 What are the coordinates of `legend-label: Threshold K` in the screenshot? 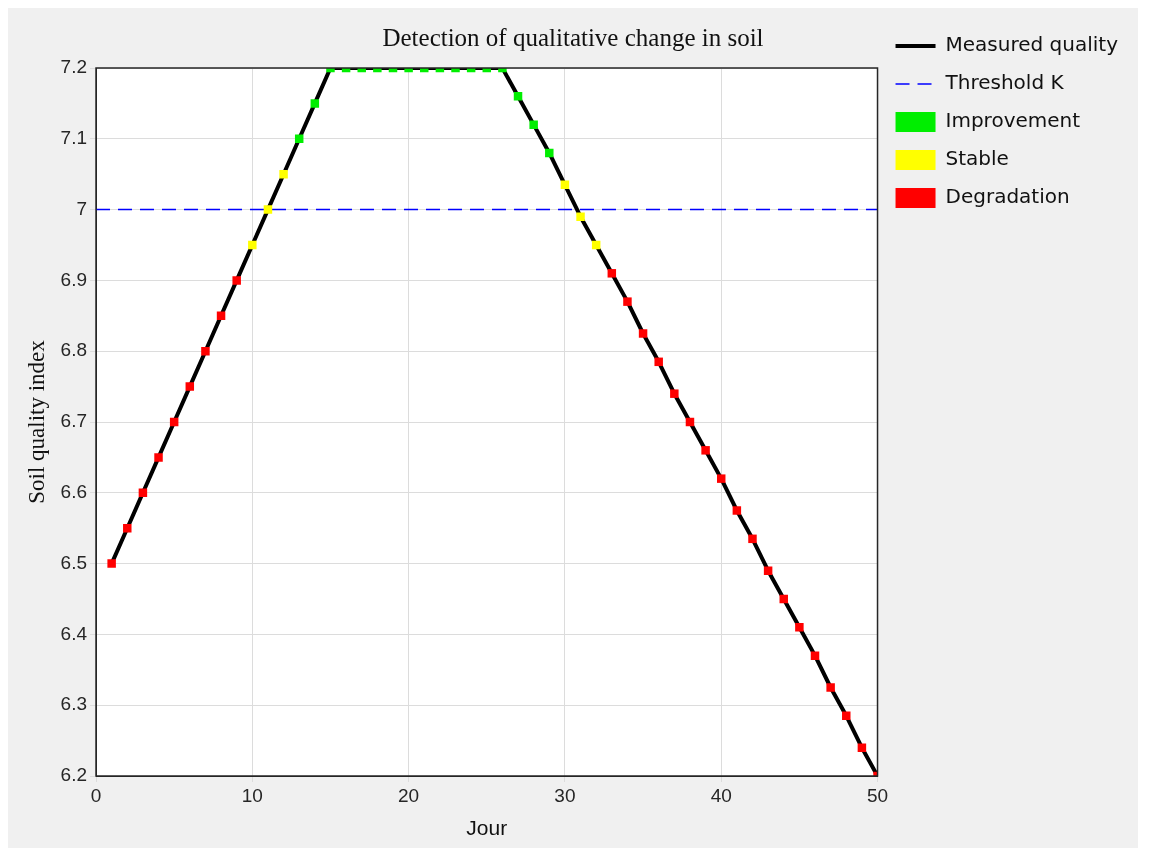 It's located at (1004, 82).